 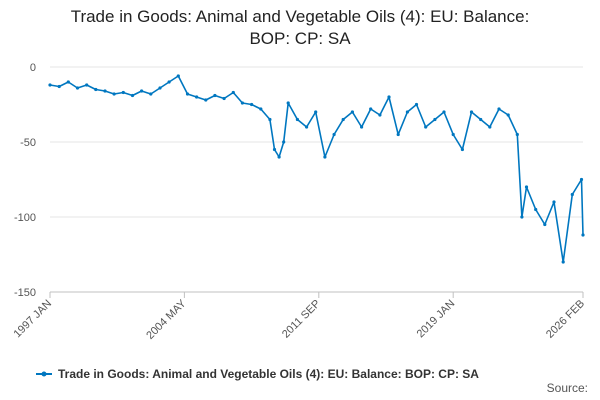 I want to click on x-axis-ticks: 1997 JAN 2004 MAY 2011 SEP 2019 JAN 2026 FEB, so click(x=299, y=317).